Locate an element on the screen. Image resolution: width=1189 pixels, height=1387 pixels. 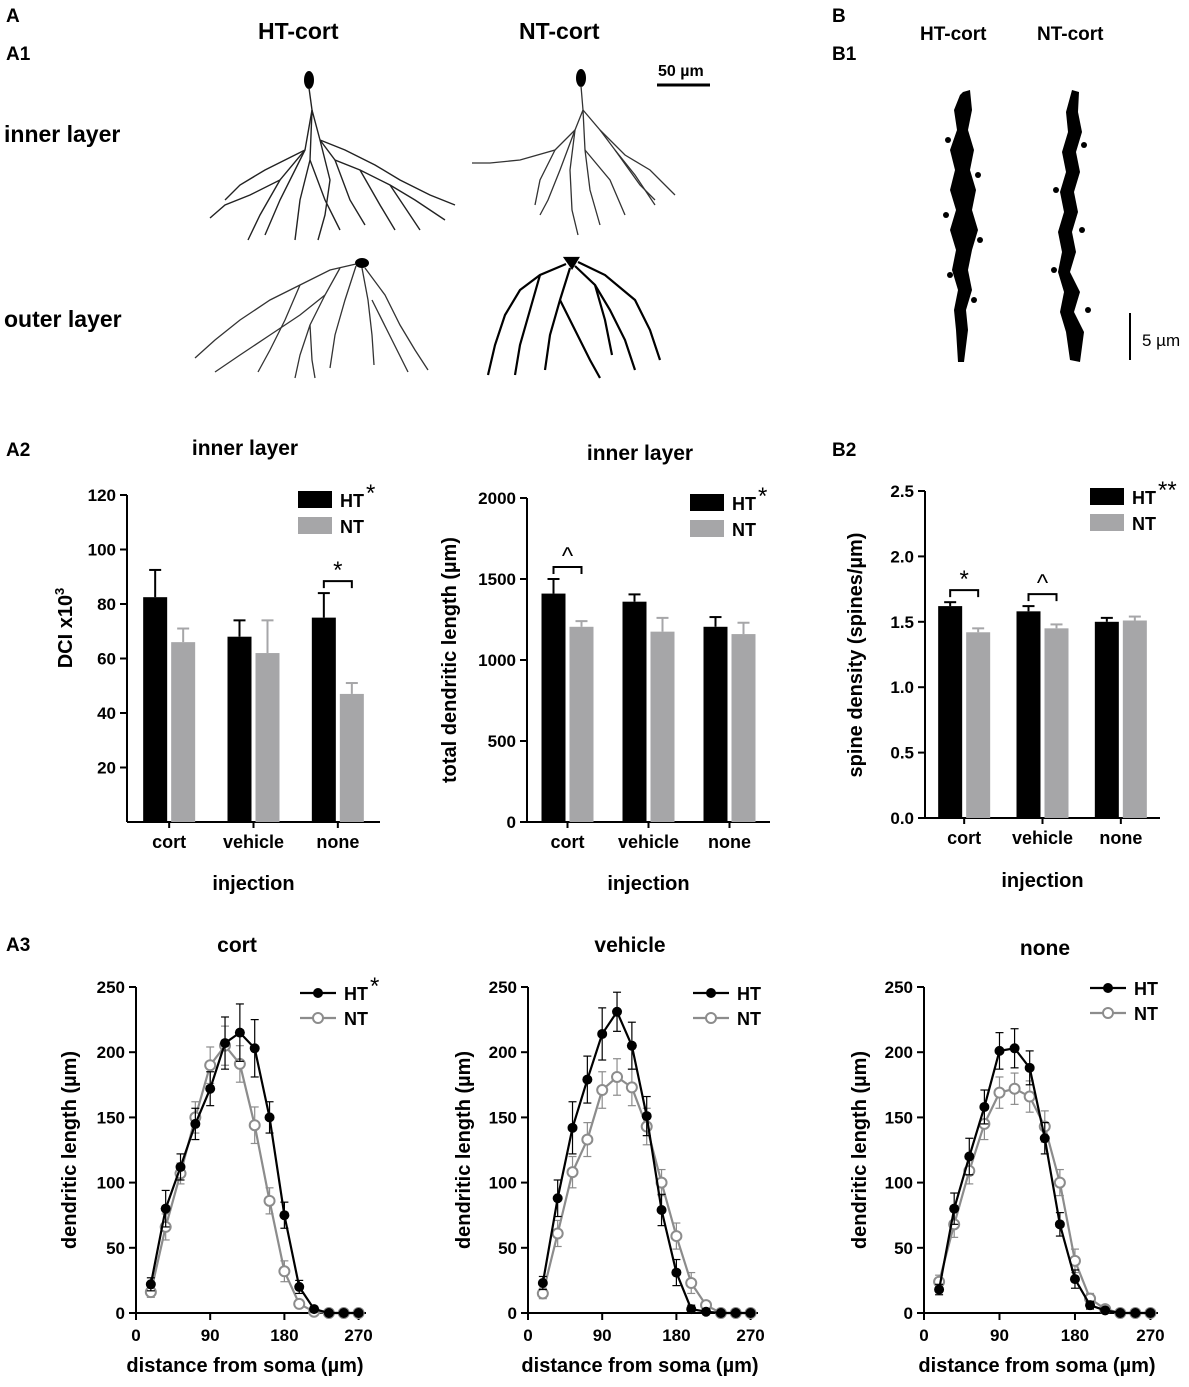
y-tick-label: 1.5 is located at coordinates (902, 622).